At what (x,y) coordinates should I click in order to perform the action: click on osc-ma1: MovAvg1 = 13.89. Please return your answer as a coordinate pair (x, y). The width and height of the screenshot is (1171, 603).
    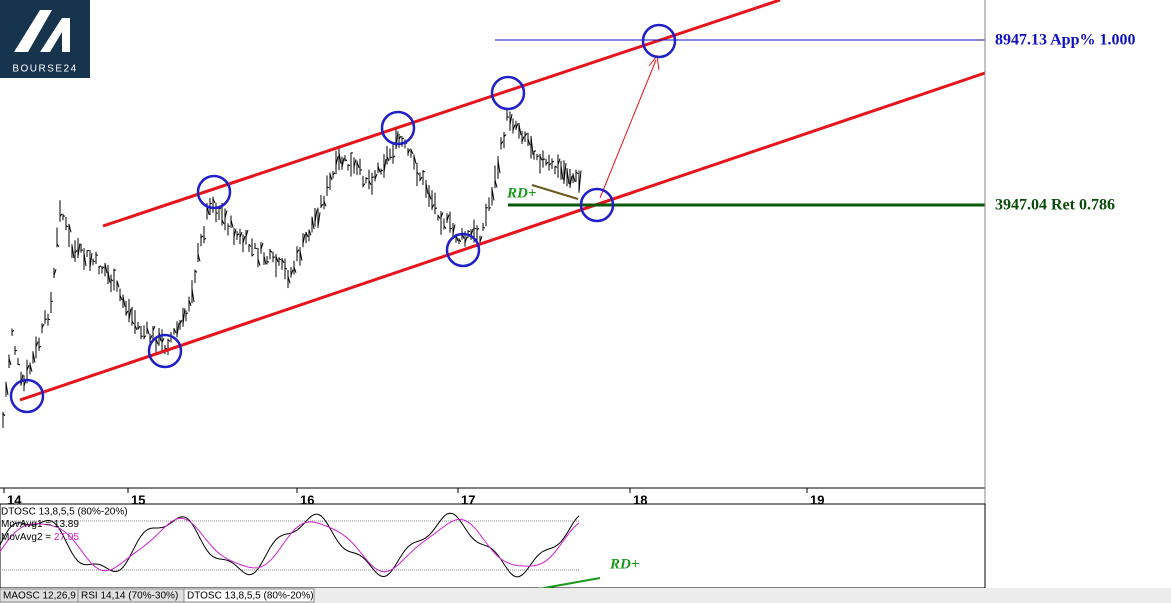
    Looking at the image, I should click on (40, 524).